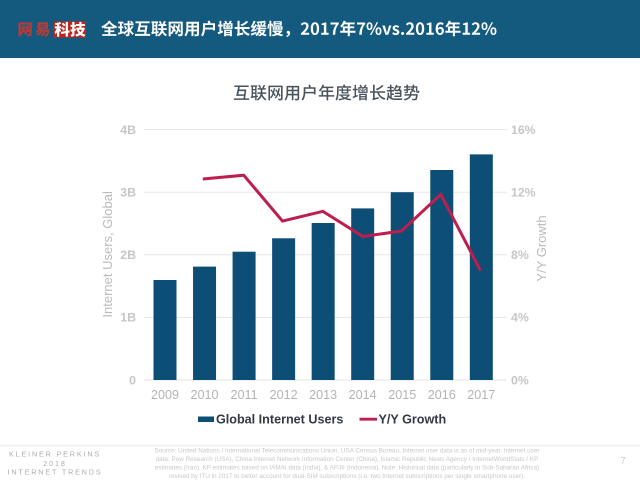  I want to click on svg-text: 0, so click(132, 380).